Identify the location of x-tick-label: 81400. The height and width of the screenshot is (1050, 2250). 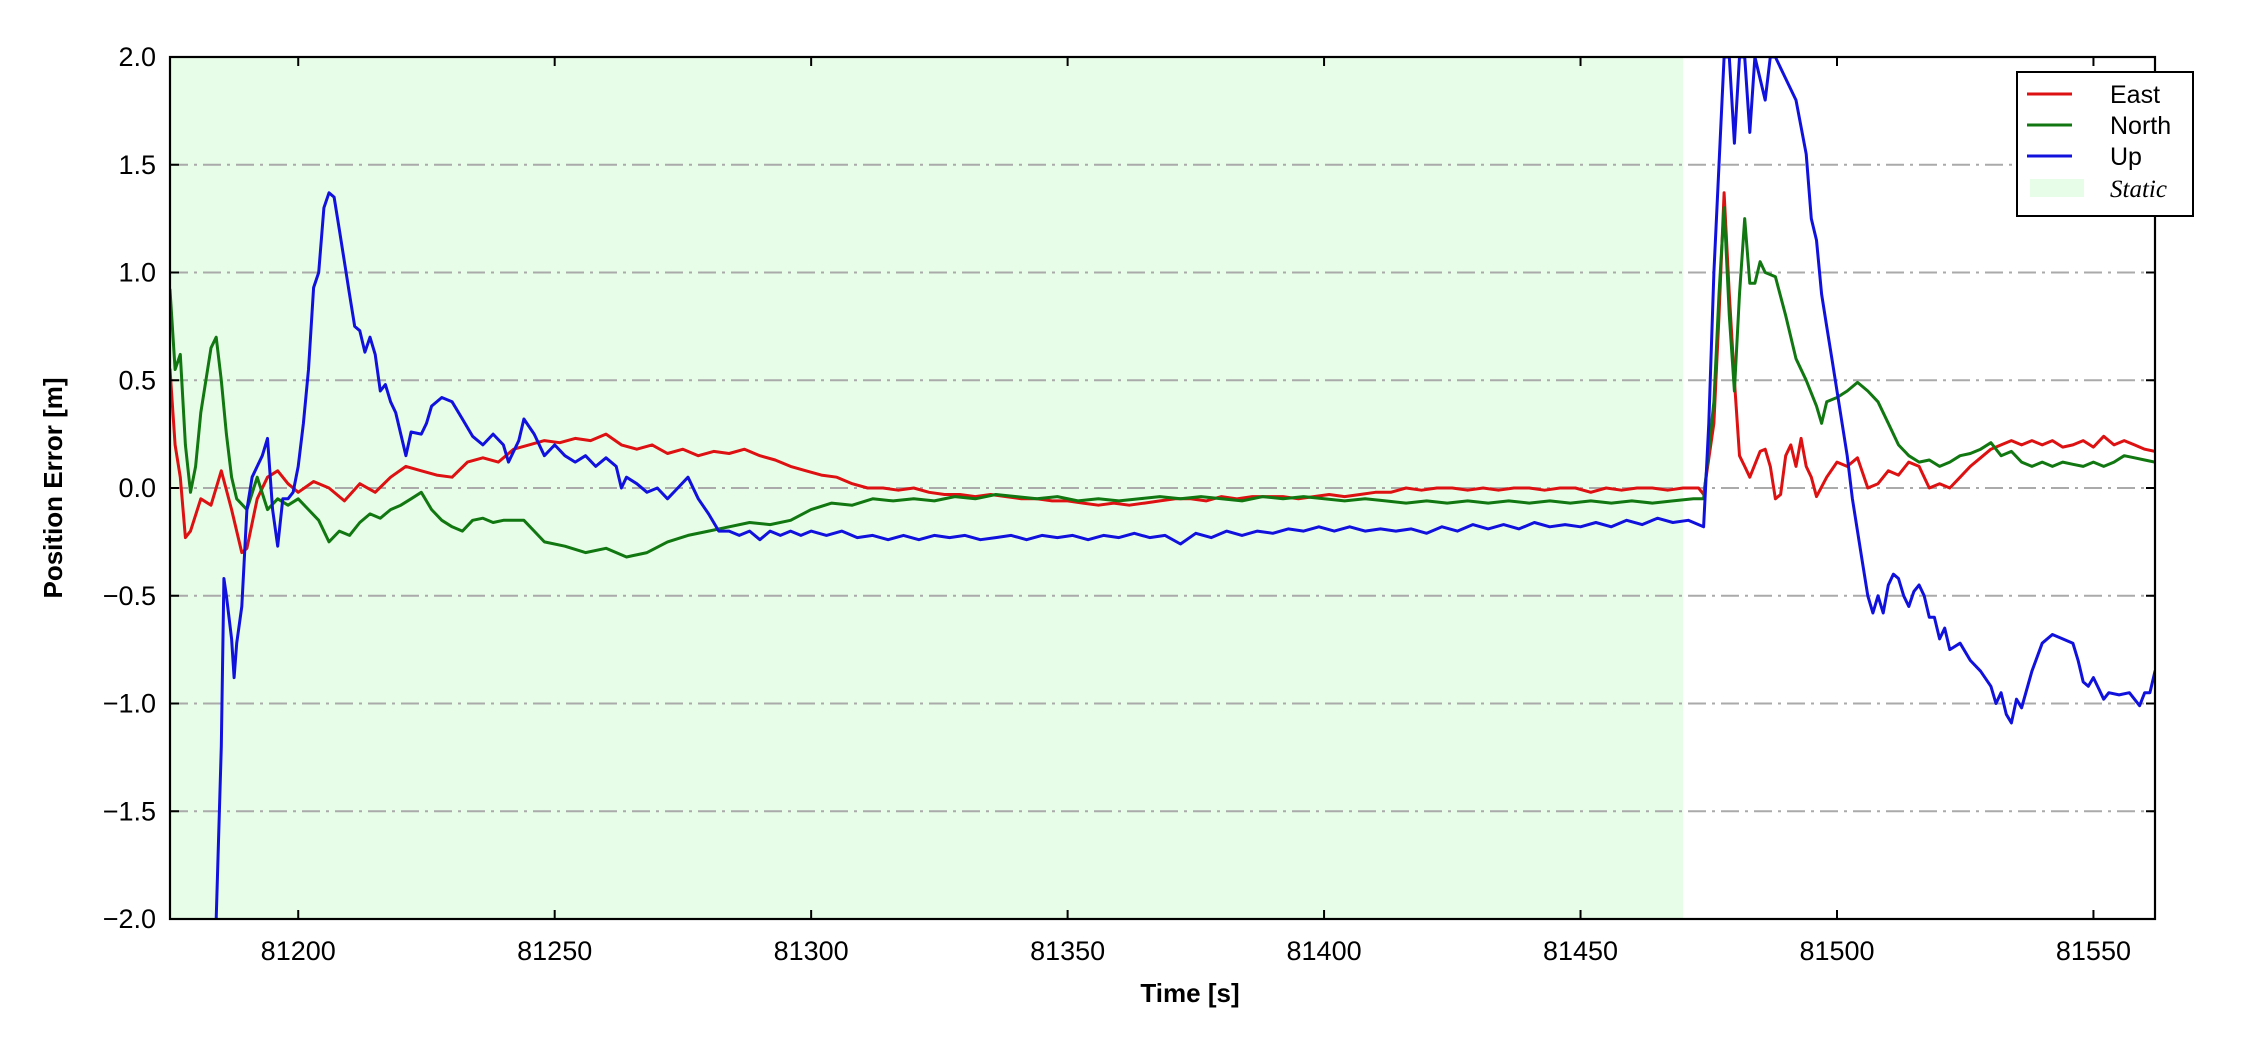
(1324, 951).